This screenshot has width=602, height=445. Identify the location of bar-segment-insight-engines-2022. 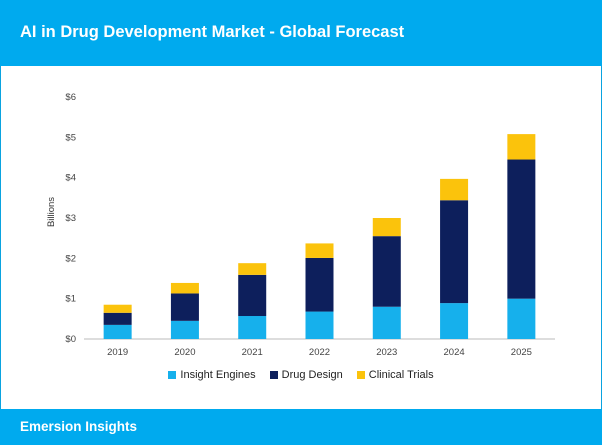
(319, 325).